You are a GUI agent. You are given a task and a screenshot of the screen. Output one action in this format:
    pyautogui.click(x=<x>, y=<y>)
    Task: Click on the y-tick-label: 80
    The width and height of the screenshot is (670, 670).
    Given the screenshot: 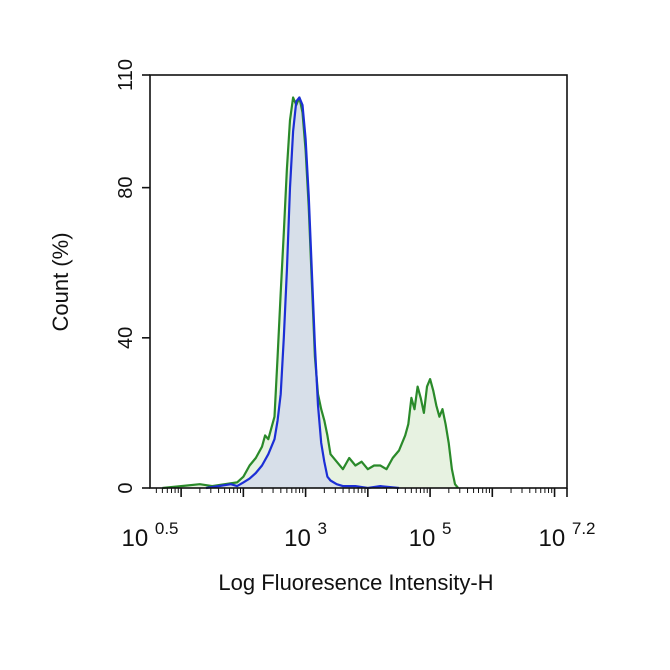 What is the action you would take?
    pyautogui.click(x=126, y=188)
    